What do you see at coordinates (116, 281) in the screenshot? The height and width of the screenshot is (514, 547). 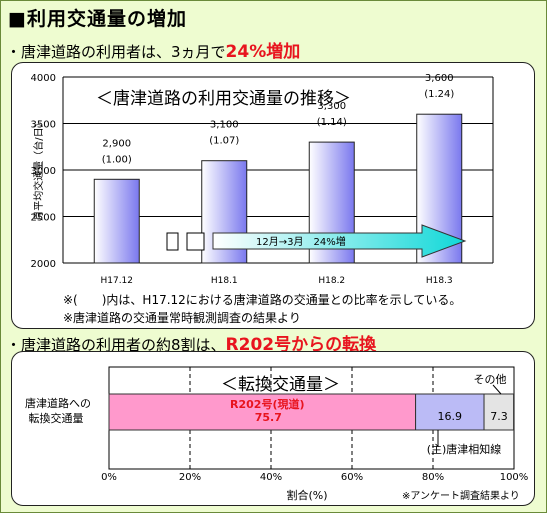 I see `x-tick-label: H17.12` at bounding box center [116, 281].